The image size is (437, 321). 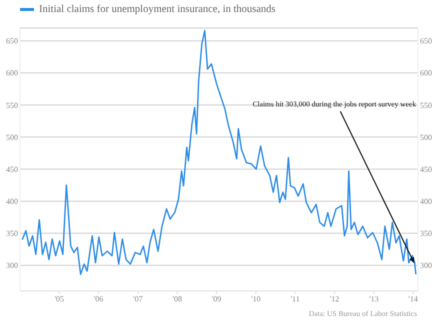 What do you see at coordinates (426, 41) in the screenshot?
I see `y2-tick-label: 650` at bounding box center [426, 41].